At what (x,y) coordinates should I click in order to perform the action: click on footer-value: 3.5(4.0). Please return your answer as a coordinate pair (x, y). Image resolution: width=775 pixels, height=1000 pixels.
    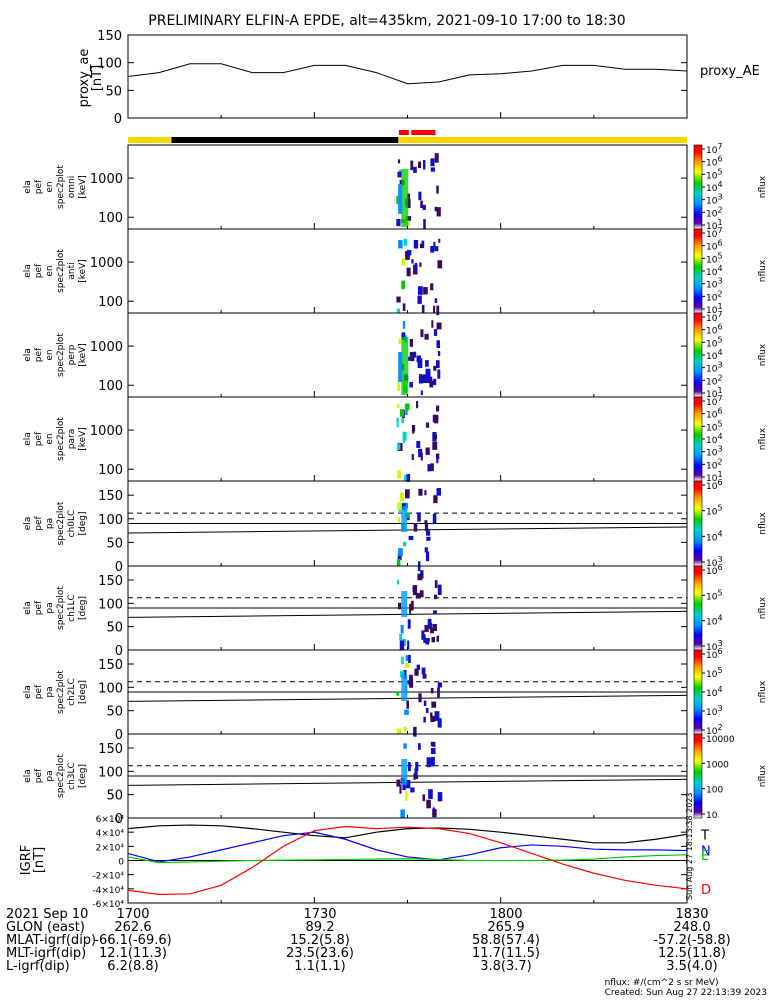
    Looking at the image, I should click on (692, 966).